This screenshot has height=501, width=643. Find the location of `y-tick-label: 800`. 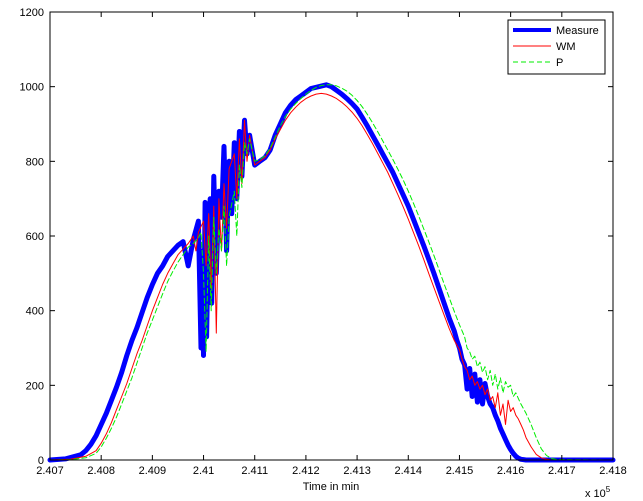

y-tick-label: 800 is located at coordinates (35, 162).